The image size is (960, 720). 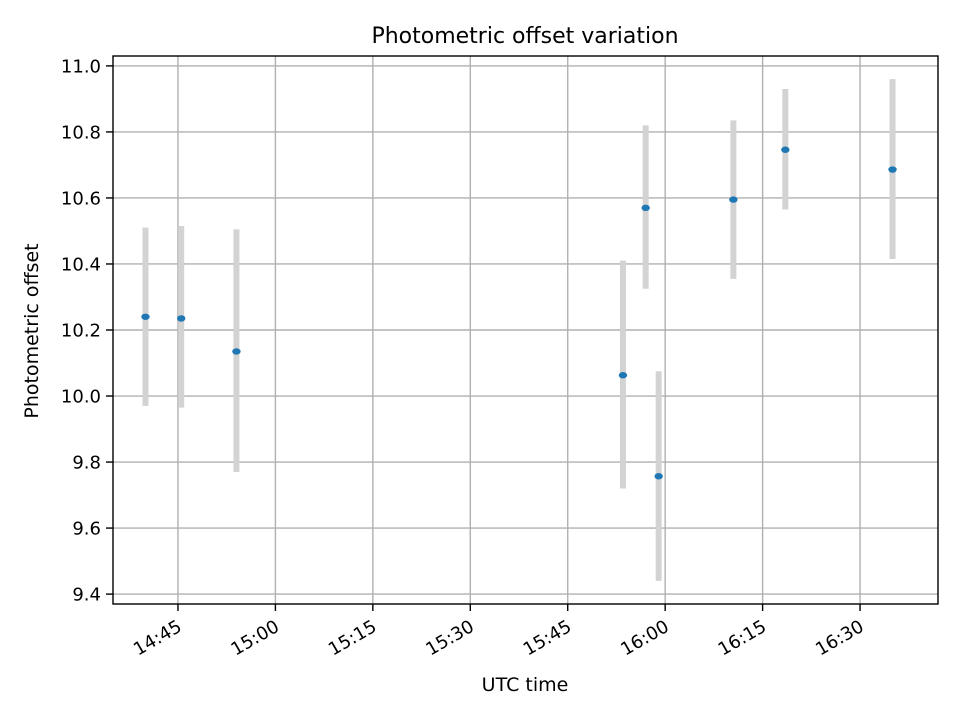 I want to click on x-tick-label: 16:30, so click(x=839, y=638).